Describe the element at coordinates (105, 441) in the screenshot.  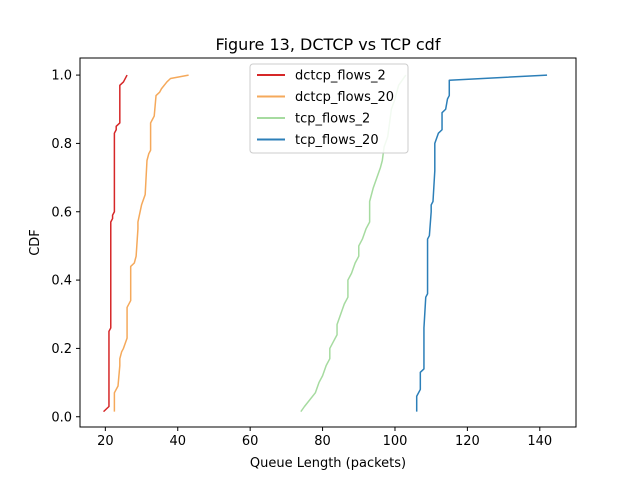
I see `x-tick-label: 20` at that location.